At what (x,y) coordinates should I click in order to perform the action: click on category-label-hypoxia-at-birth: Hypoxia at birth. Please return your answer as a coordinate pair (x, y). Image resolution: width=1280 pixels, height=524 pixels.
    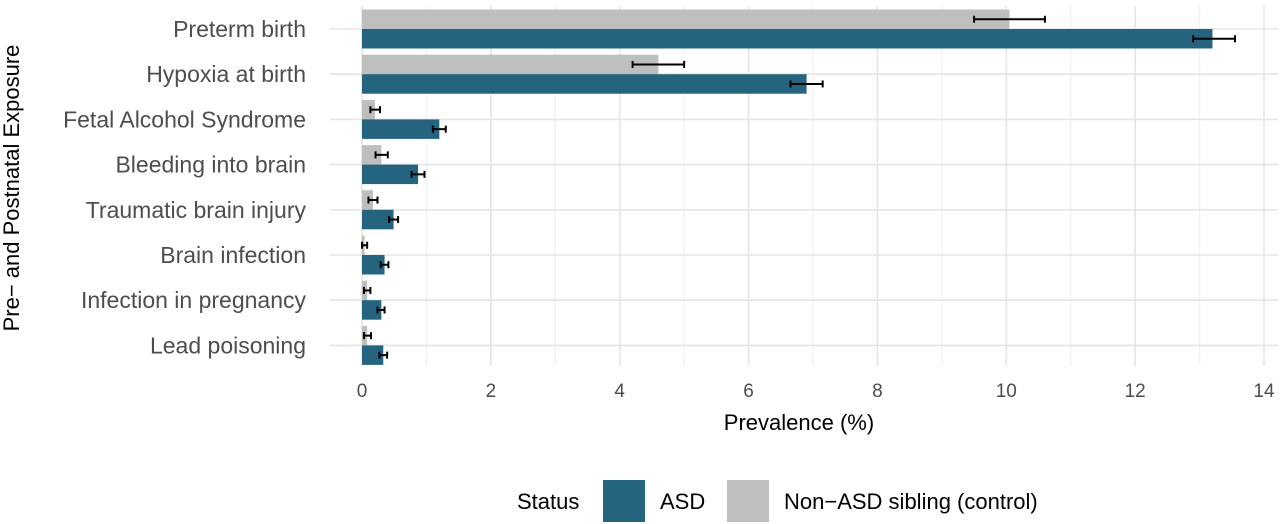
    Looking at the image, I should click on (226, 74).